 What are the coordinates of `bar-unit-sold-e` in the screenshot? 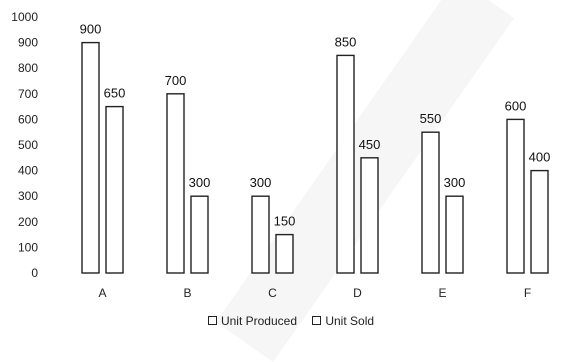 It's located at (454, 234).